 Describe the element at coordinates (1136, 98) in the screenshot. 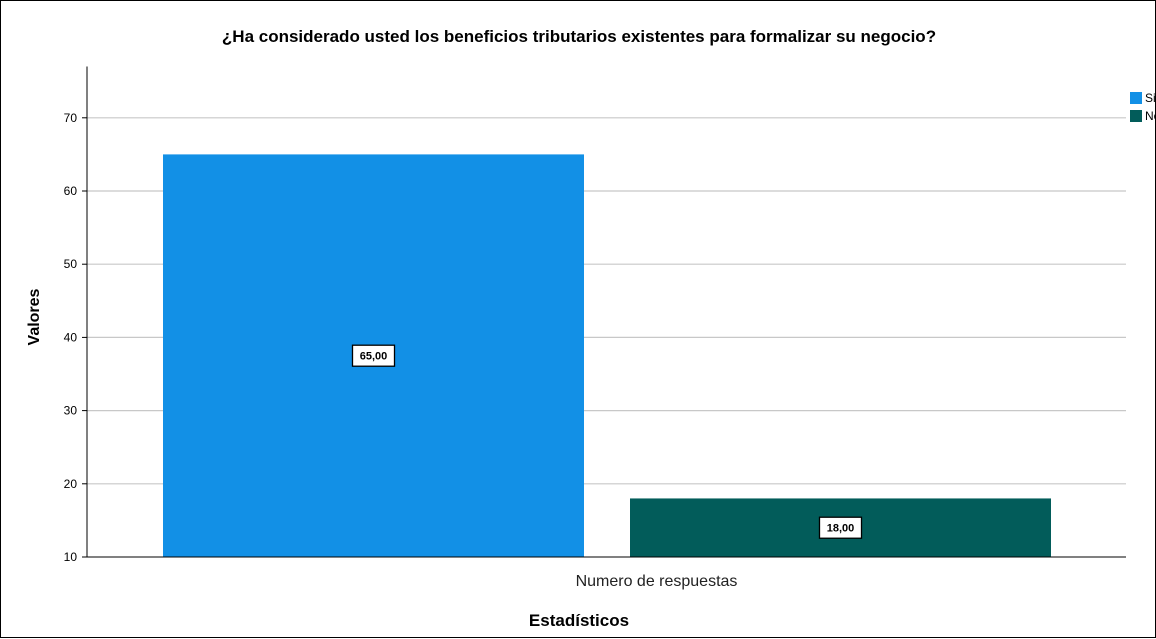

I see `legend-swatch-si` at that location.